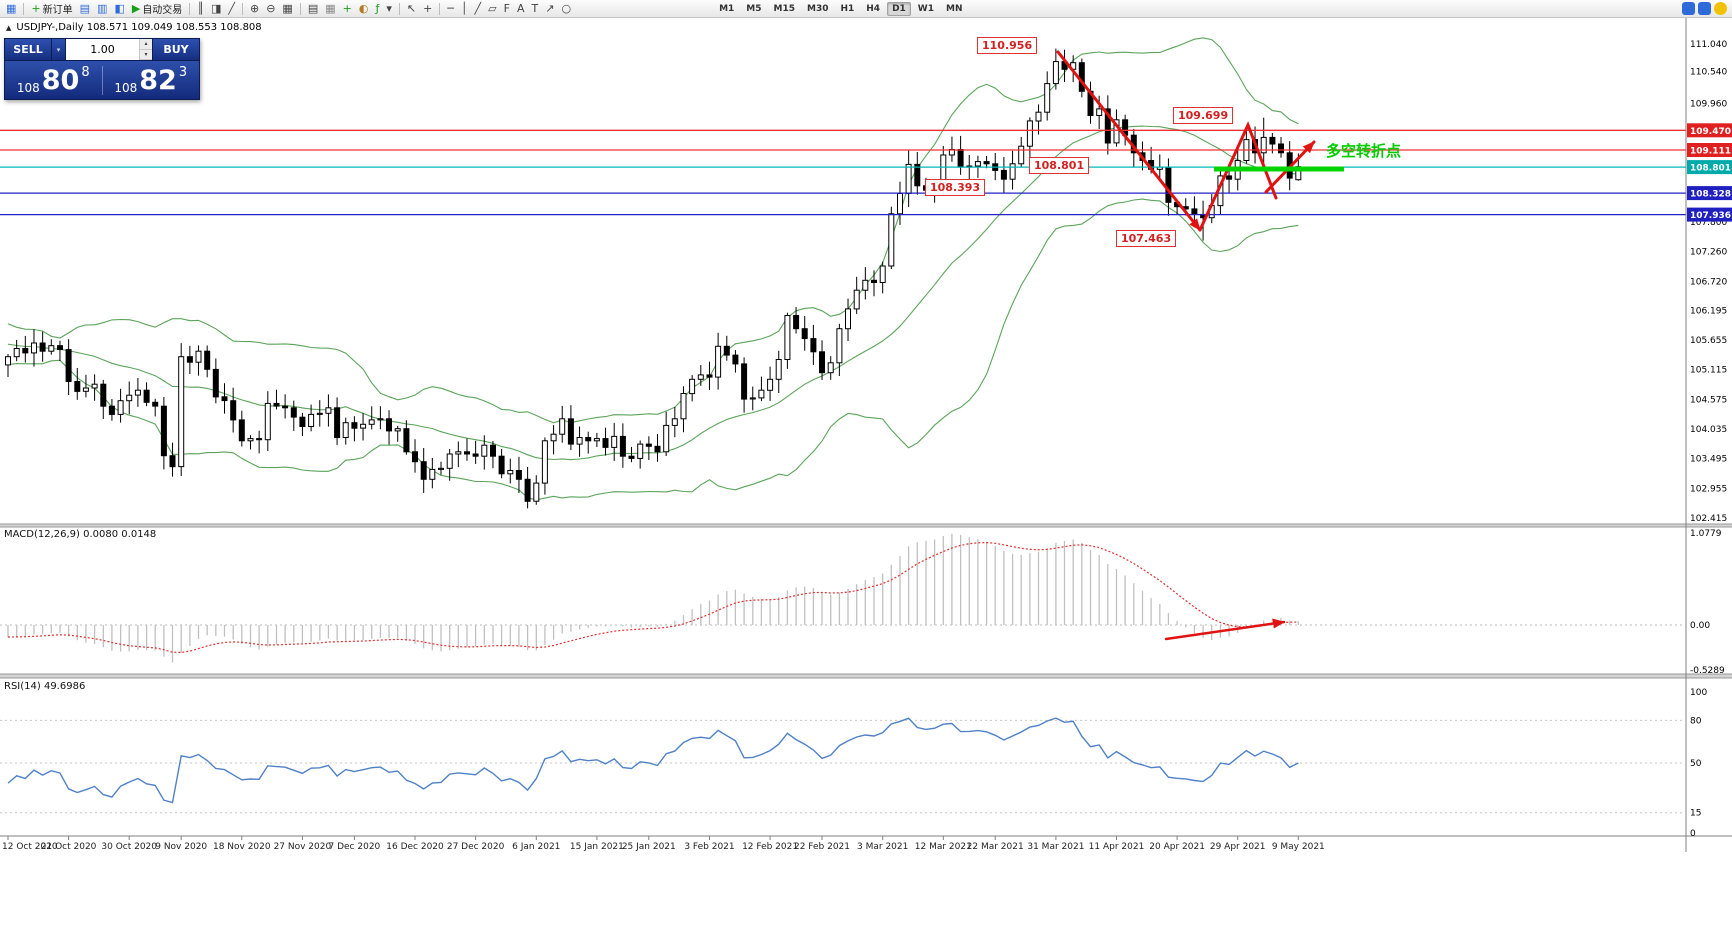  What do you see at coordinates (28, 49) in the screenshot?
I see `sell-button: SELL` at bounding box center [28, 49].